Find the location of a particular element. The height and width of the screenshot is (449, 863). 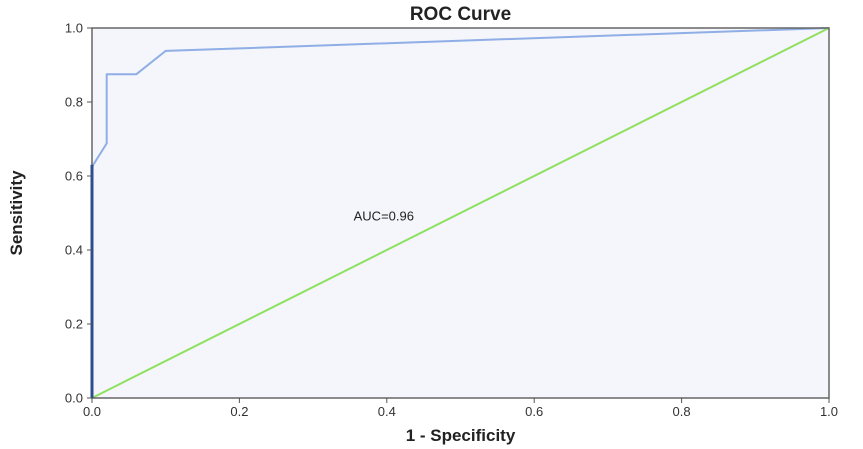

y-tick-label: 0.4 is located at coordinates (74, 250).